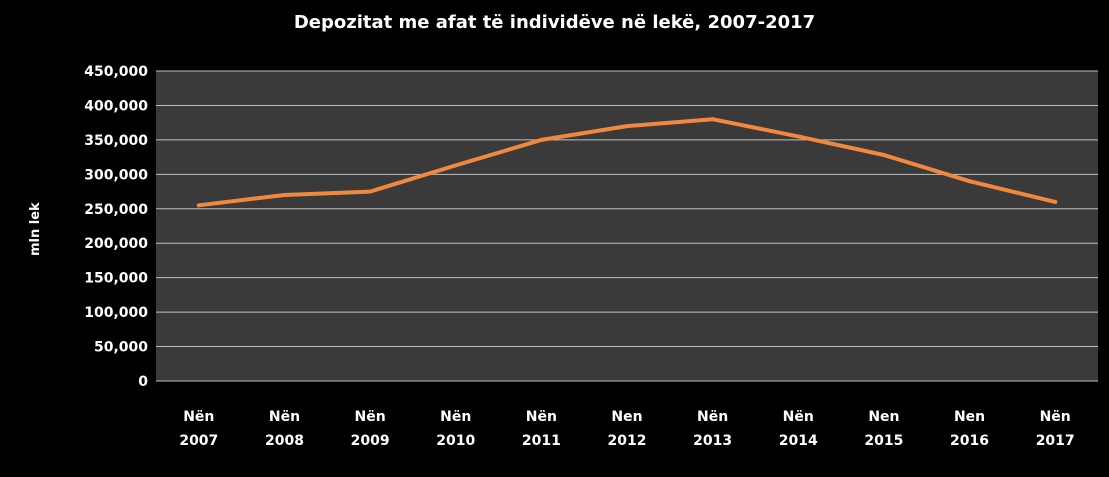  I want to click on x-tick-label: Nen 2016, so click(969, 429).